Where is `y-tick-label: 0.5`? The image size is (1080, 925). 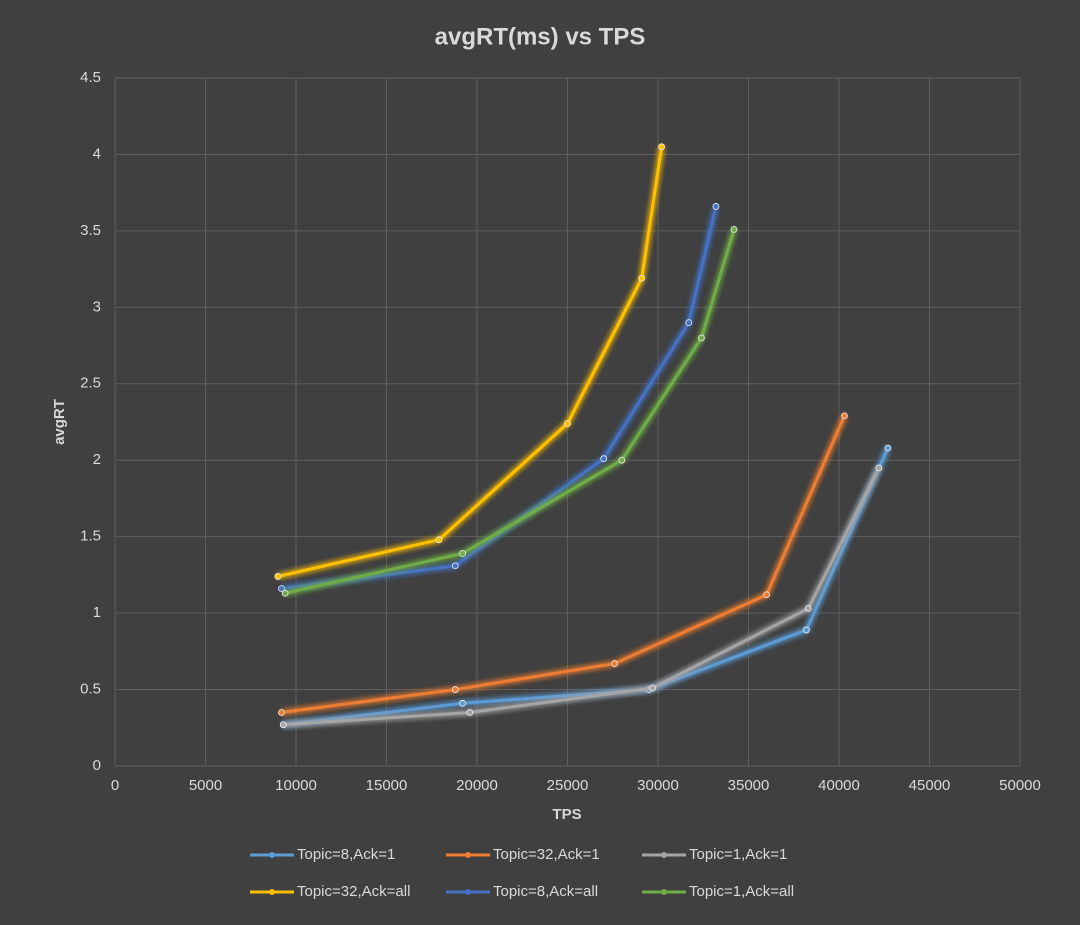 y-tick-label: 0.5 is located at coordinates (90, 689).